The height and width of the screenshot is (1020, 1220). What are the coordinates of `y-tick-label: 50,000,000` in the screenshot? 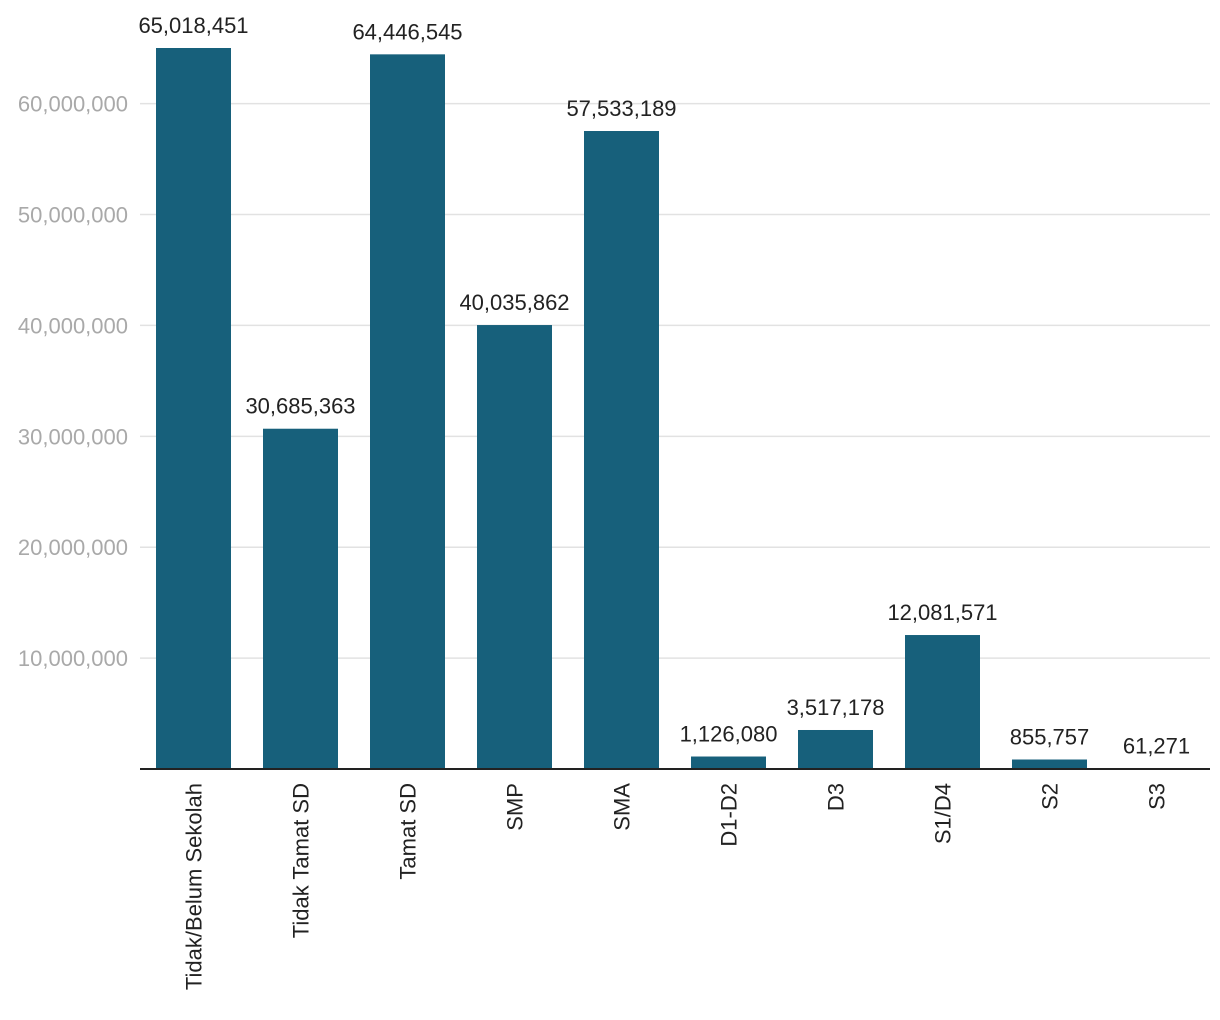 It's located at (73, 215).